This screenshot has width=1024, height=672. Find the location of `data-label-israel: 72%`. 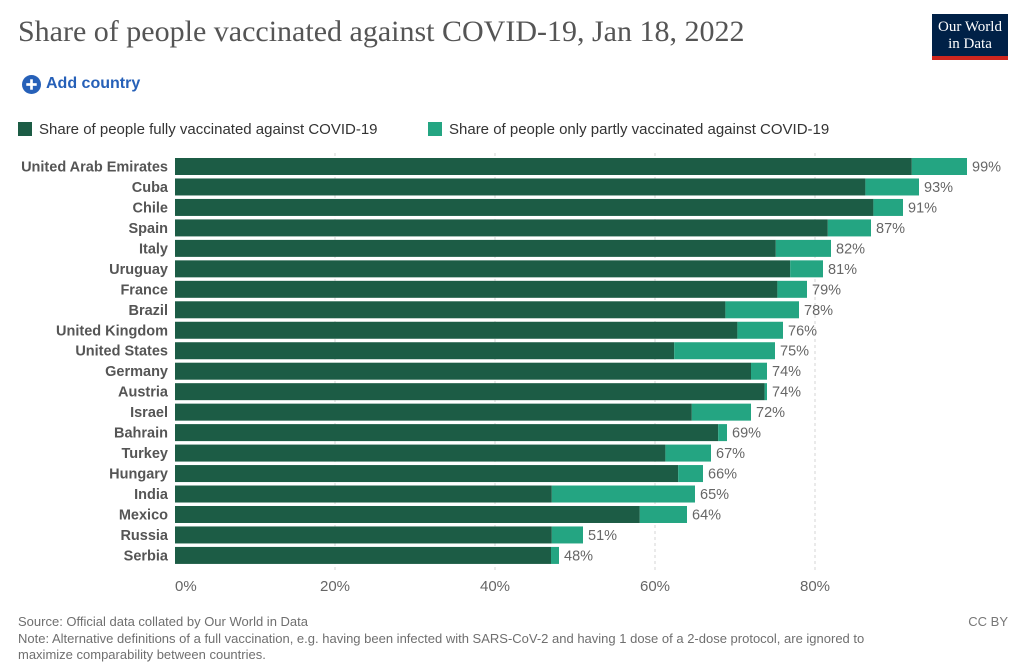

data-label-israel: 72% is located at coordinates (770, 413).